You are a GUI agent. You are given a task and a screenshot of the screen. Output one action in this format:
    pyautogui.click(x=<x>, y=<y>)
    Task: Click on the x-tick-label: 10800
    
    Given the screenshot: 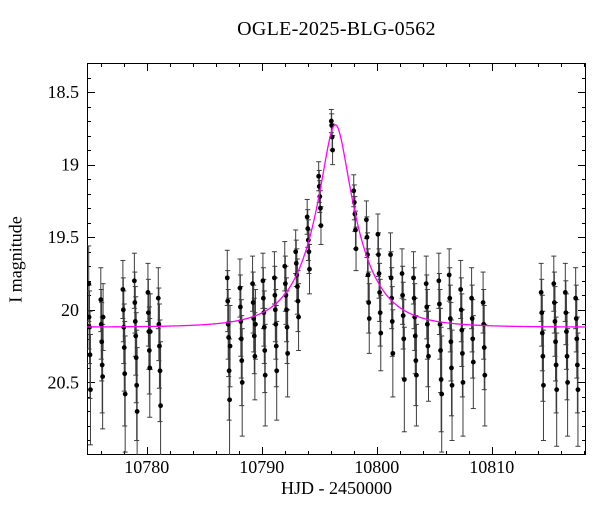 What is the action you would take?
    pyautogui.click(x=376, y=467)
    